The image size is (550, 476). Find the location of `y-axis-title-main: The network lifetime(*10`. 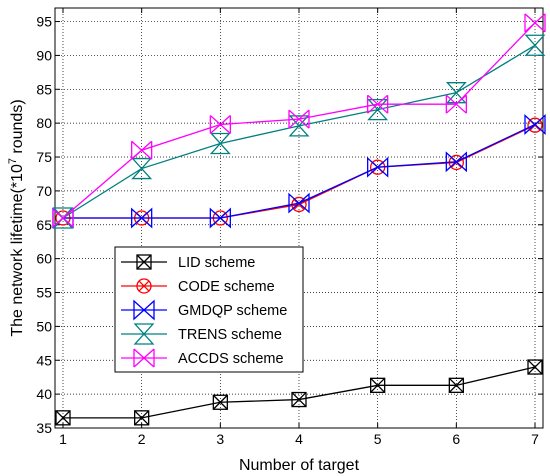

y-axis-title-main: The network lifetime(*10 is located at coordinates (17, 250).